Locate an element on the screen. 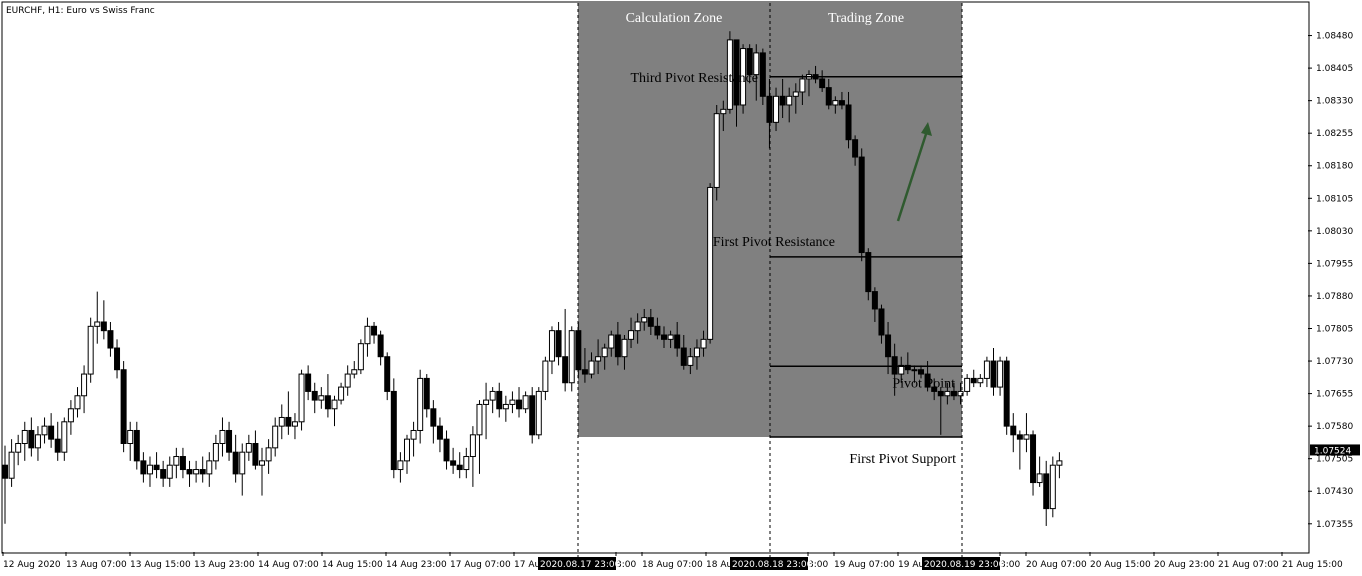 This screenshot has width=1362, height=576. x-tick-label: 3:00 is located at coordinates (1010, 565).